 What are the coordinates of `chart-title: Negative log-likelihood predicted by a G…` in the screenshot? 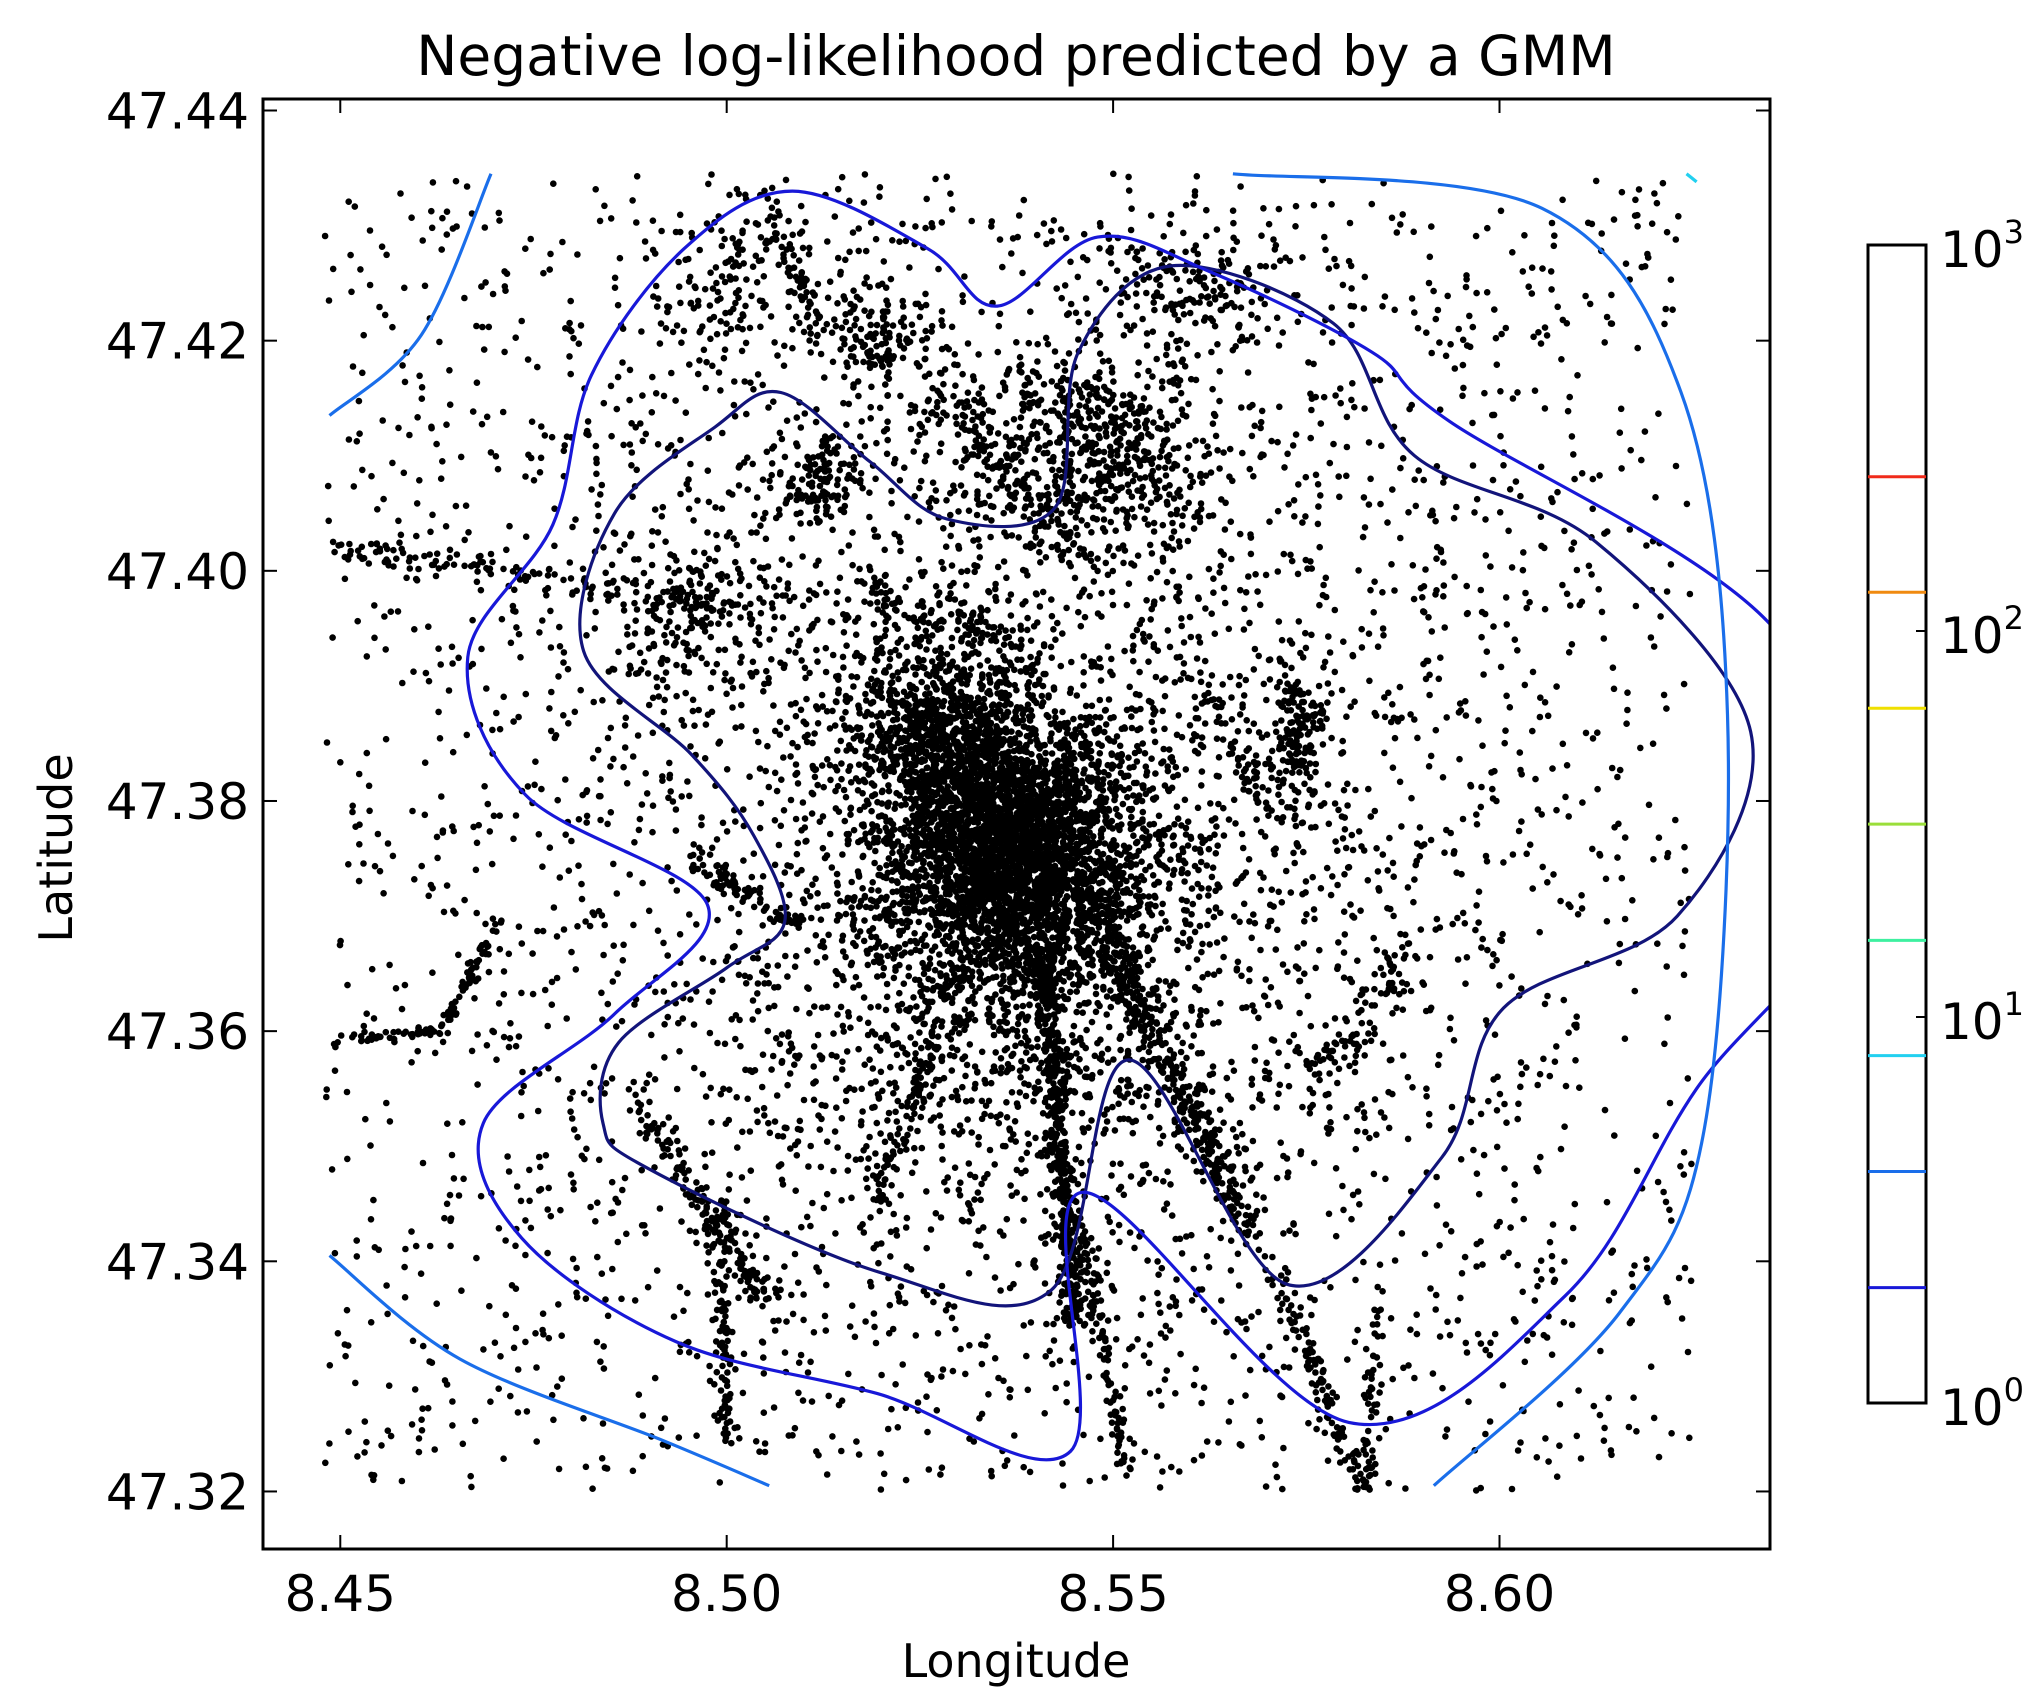 It's located at (1015, 56).